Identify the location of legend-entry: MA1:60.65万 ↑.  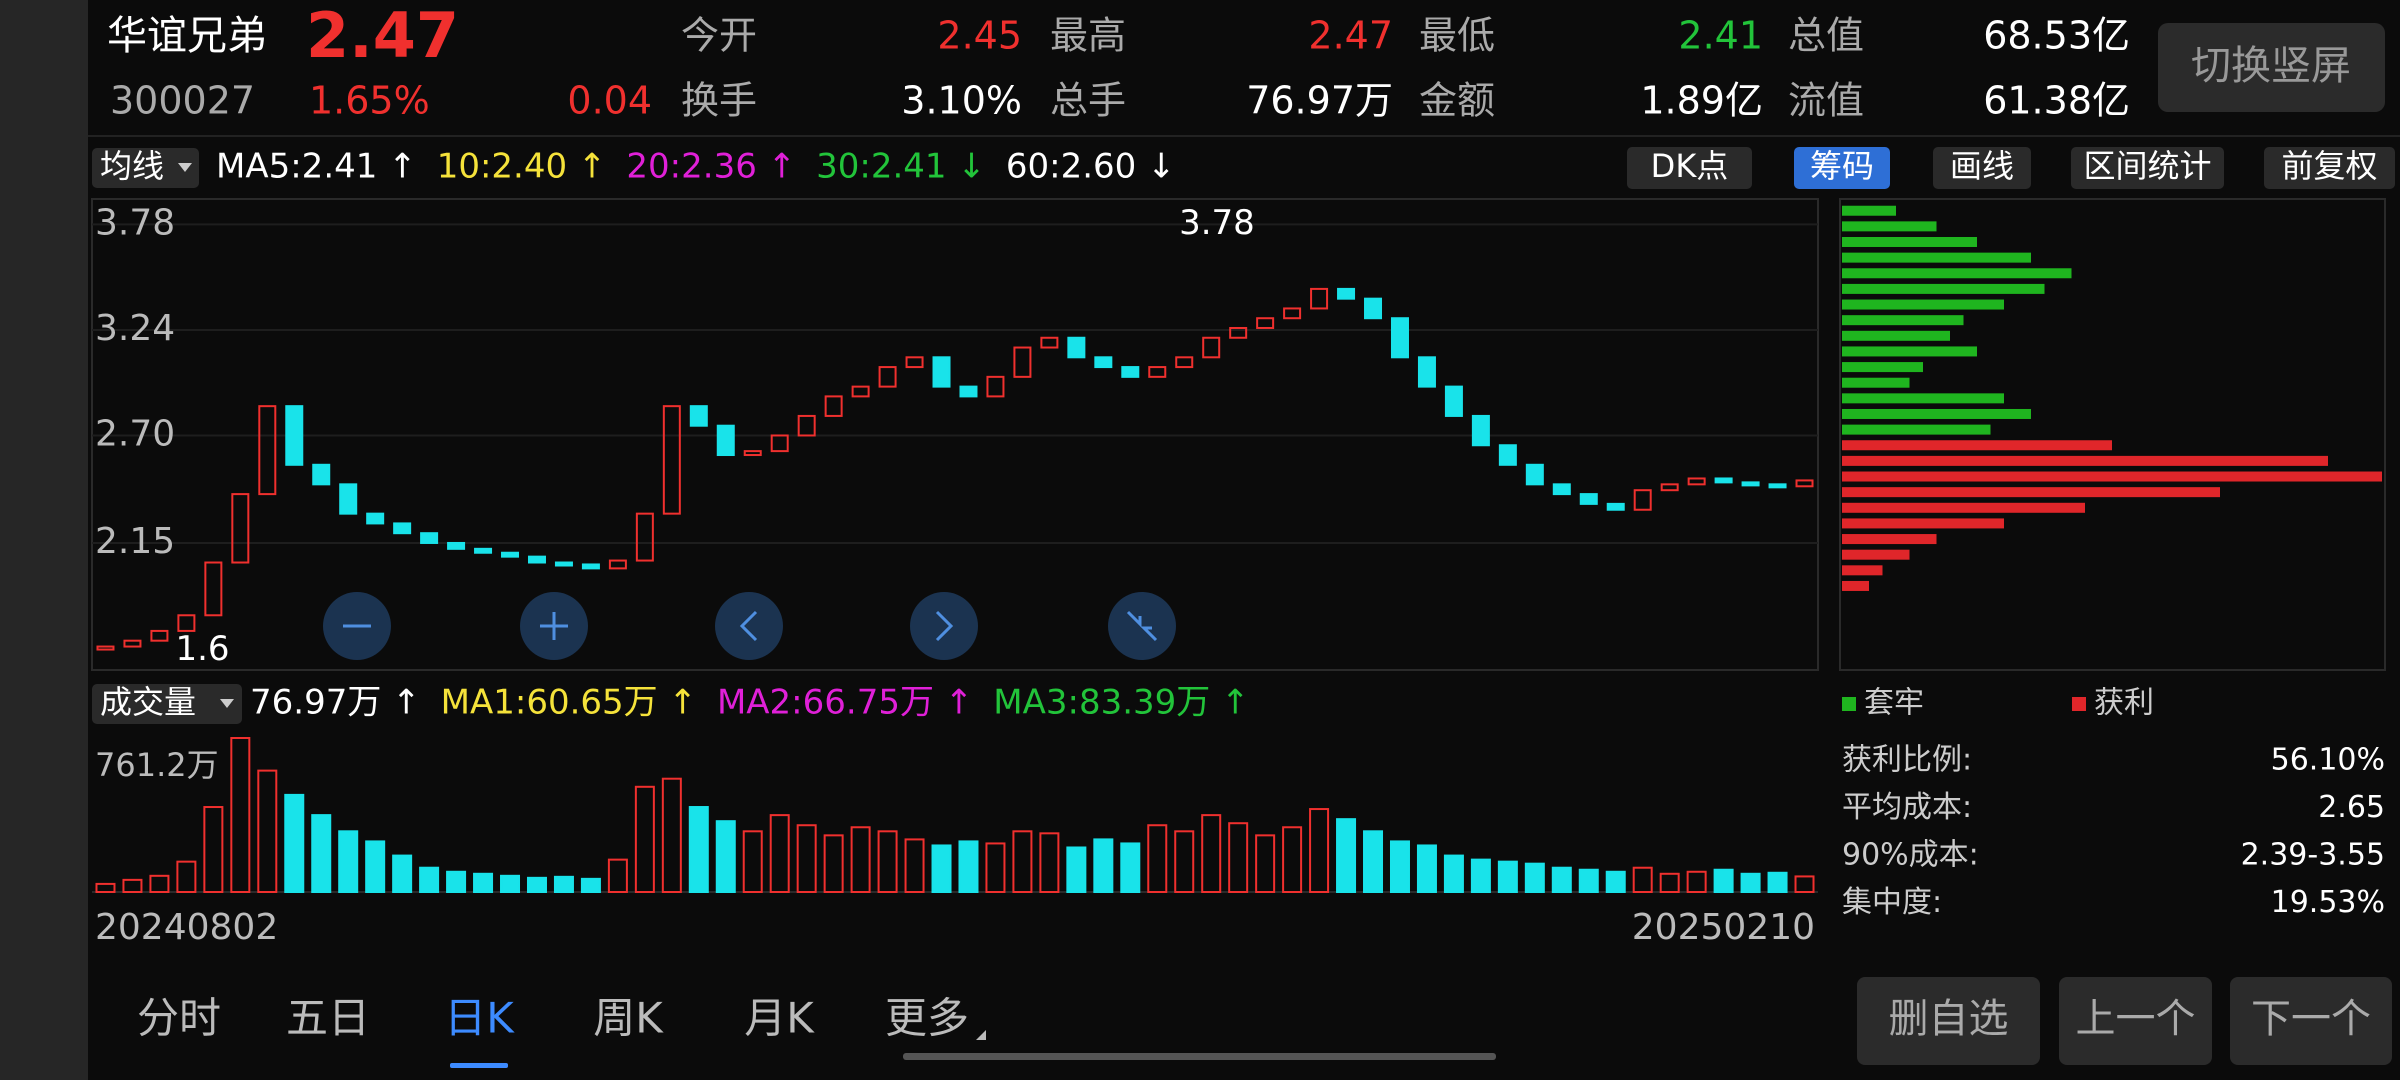
(569, 703).